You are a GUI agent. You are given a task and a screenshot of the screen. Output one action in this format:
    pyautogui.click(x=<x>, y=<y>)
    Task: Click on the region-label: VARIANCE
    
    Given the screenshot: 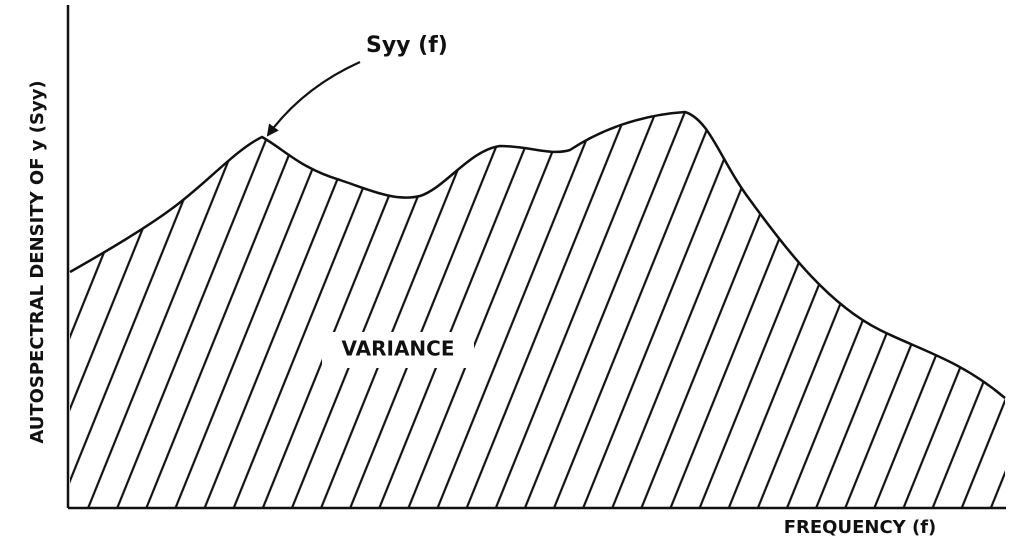 What is the action you would take?
    pyautogui.click(x=398, y=349)
    